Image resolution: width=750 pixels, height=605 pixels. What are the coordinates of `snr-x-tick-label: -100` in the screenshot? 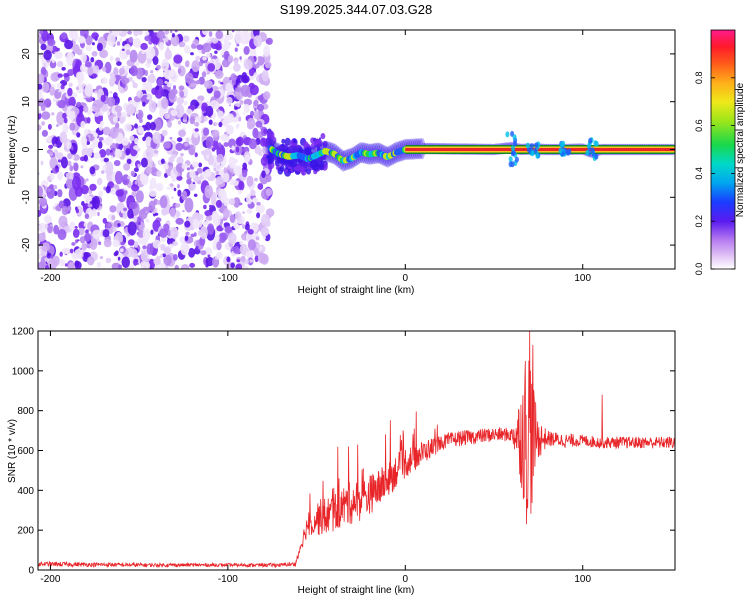 It's located at (228, 579).